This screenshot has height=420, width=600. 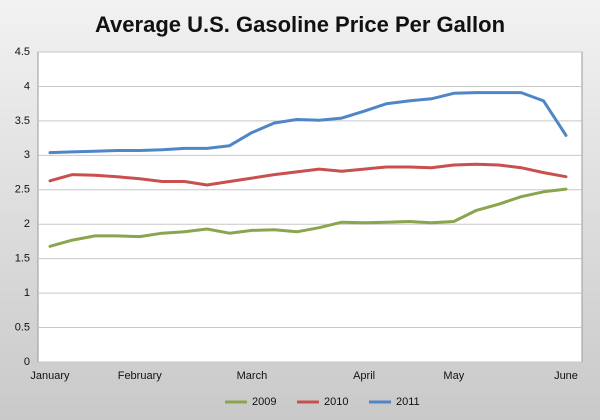 I want to click on legend-label: 2010, so click(x=336, y=402).